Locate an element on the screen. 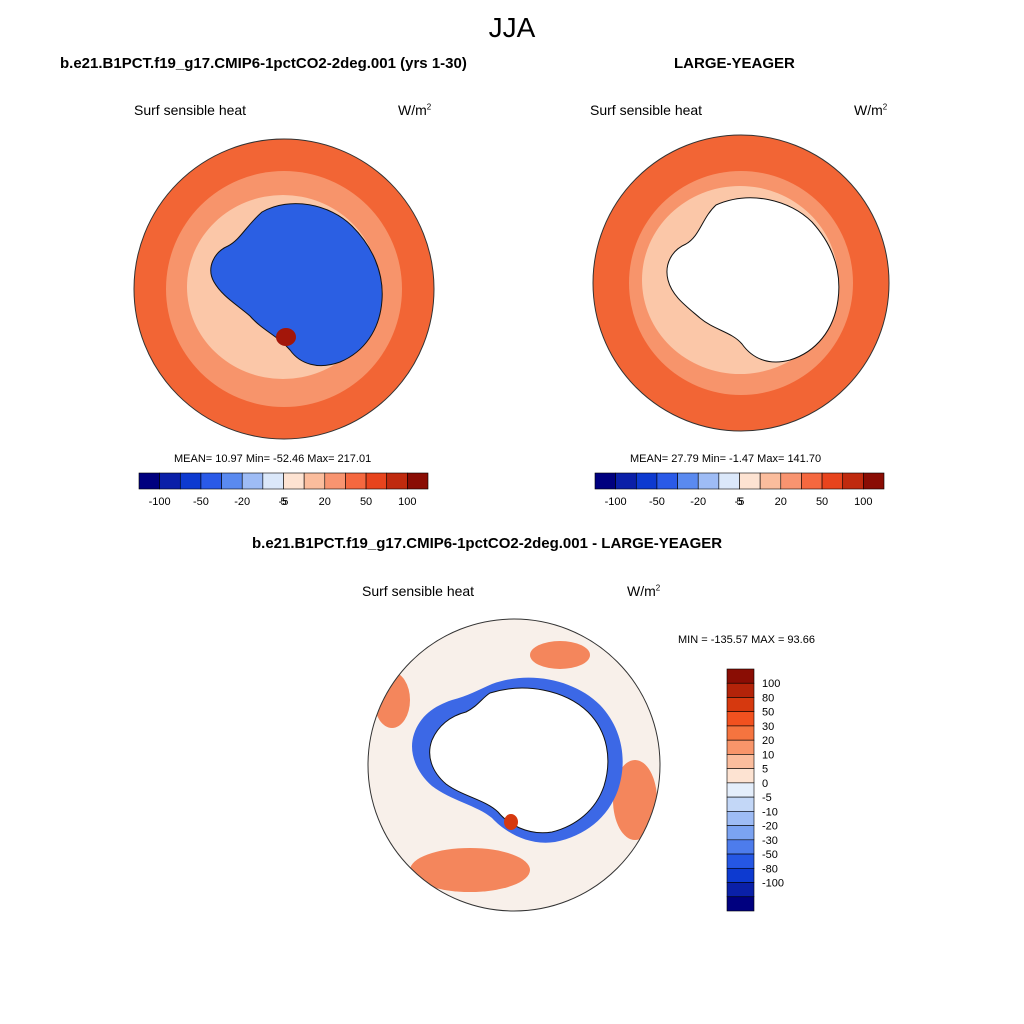 The width and height of the screenshot is (1024, 1024). left-variable-label: Surf sensible heat is located at coordinates (190, 110).